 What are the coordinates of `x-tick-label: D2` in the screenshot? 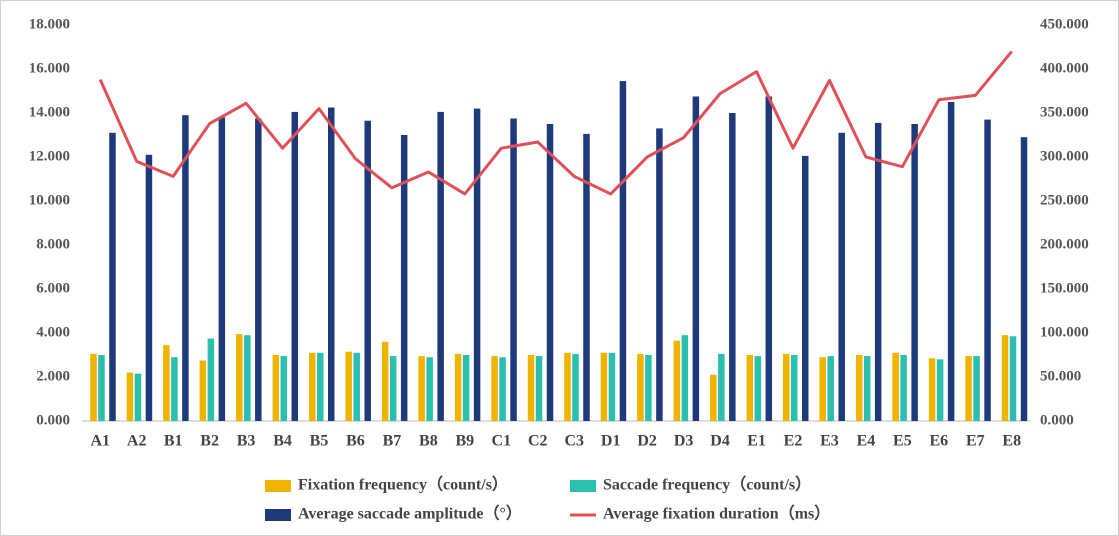 It's located at (647, 441).